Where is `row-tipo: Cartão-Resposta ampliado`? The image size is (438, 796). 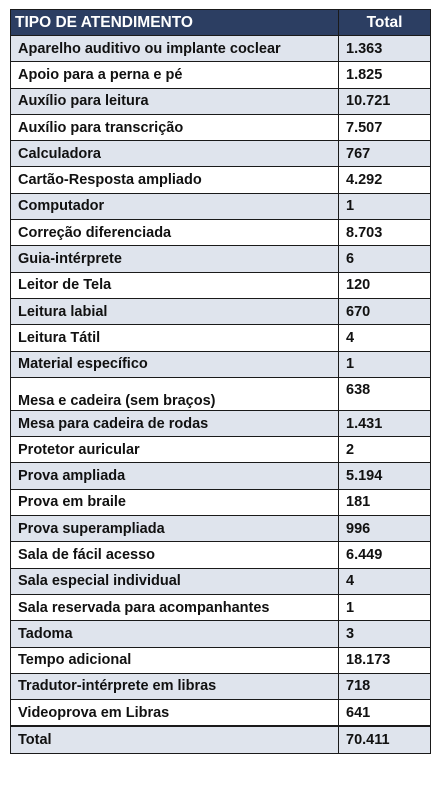 row-tipo: Cartão-Resposta ampliado is located at coordinates (174, 180).